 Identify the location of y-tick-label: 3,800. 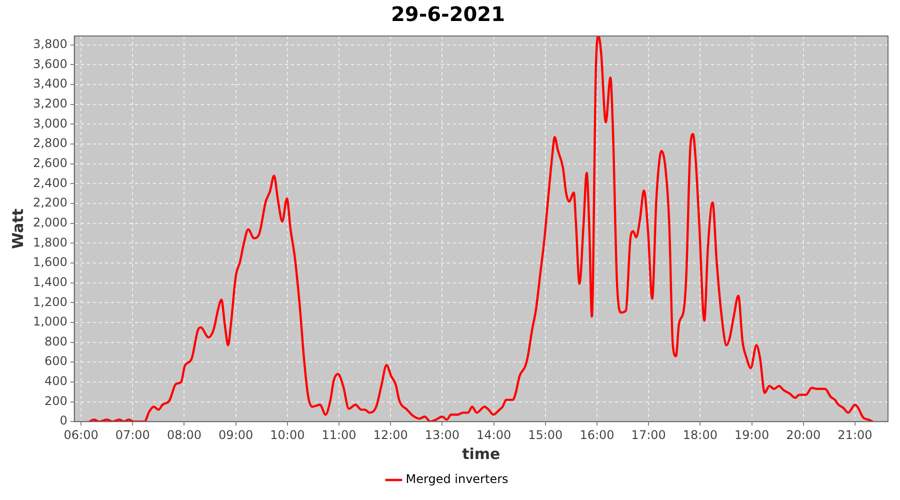
(50, 44).